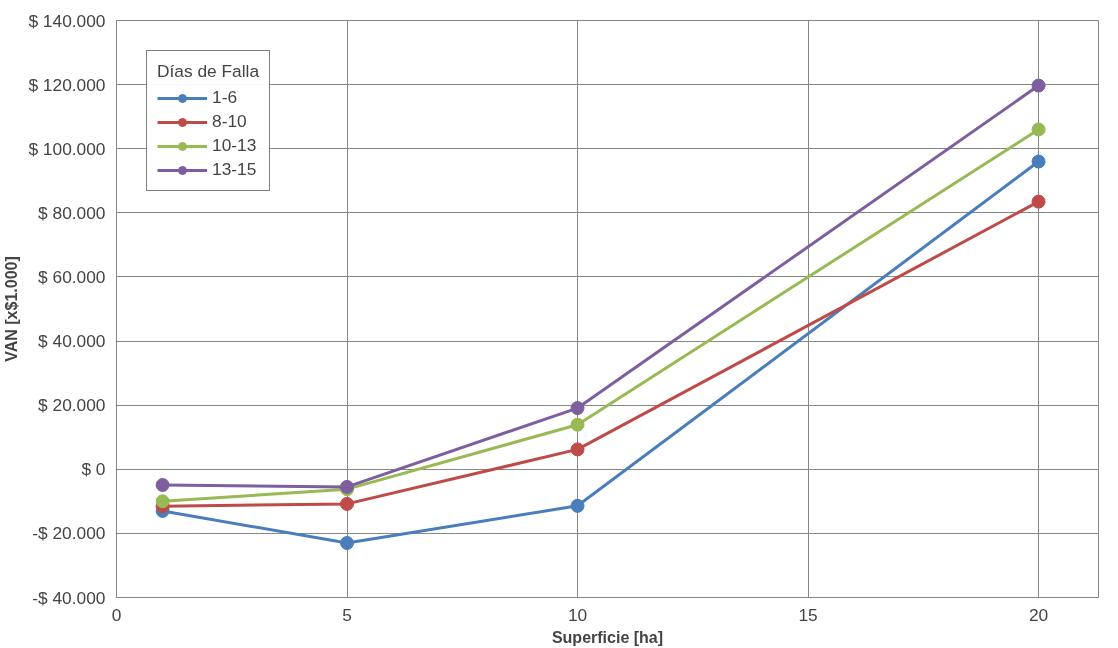  What do you see at coordinates (72, 341) in the screenshot?
I see `y-tick-label: $ 40.000` at bounding box center [72, 341].